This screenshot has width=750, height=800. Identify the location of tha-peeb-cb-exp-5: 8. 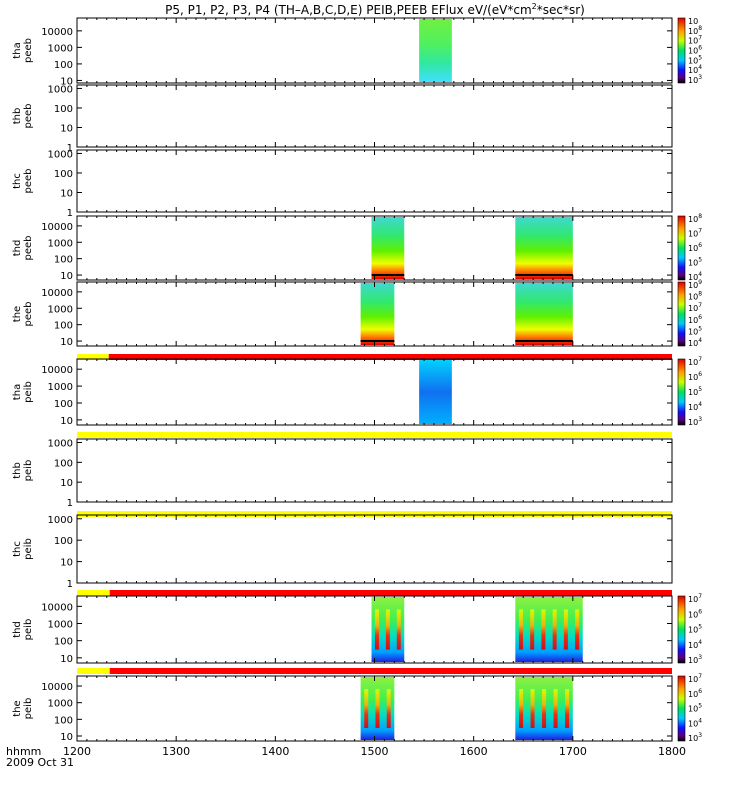
(700, 28).